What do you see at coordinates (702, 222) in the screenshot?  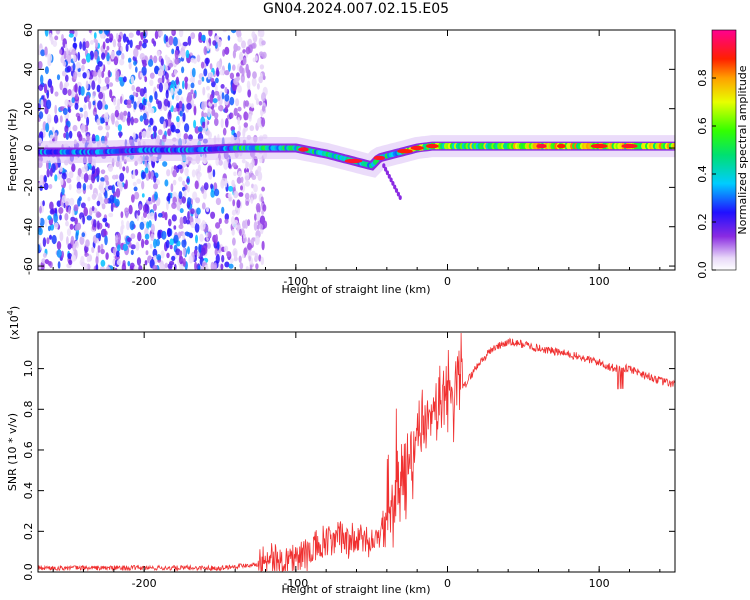 I see `colorbar-tick-label: 0.2` at bounding box center [702, 222].